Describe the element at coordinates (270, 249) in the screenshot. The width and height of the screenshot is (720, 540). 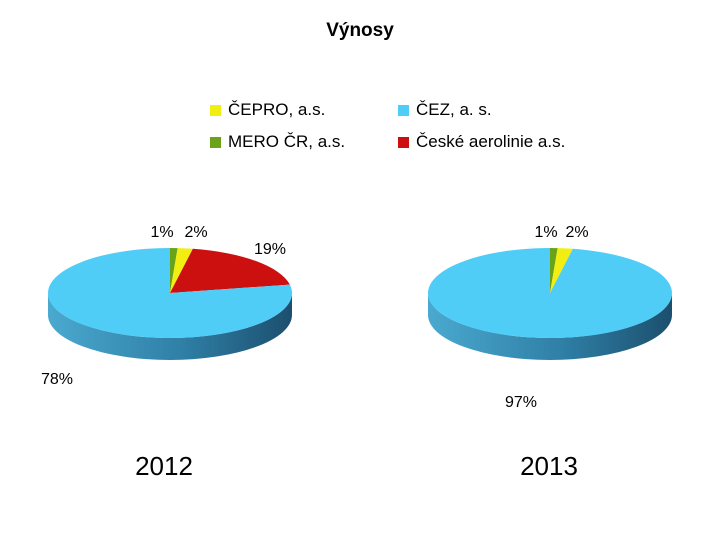
I see `data-label: 19%` at that location.